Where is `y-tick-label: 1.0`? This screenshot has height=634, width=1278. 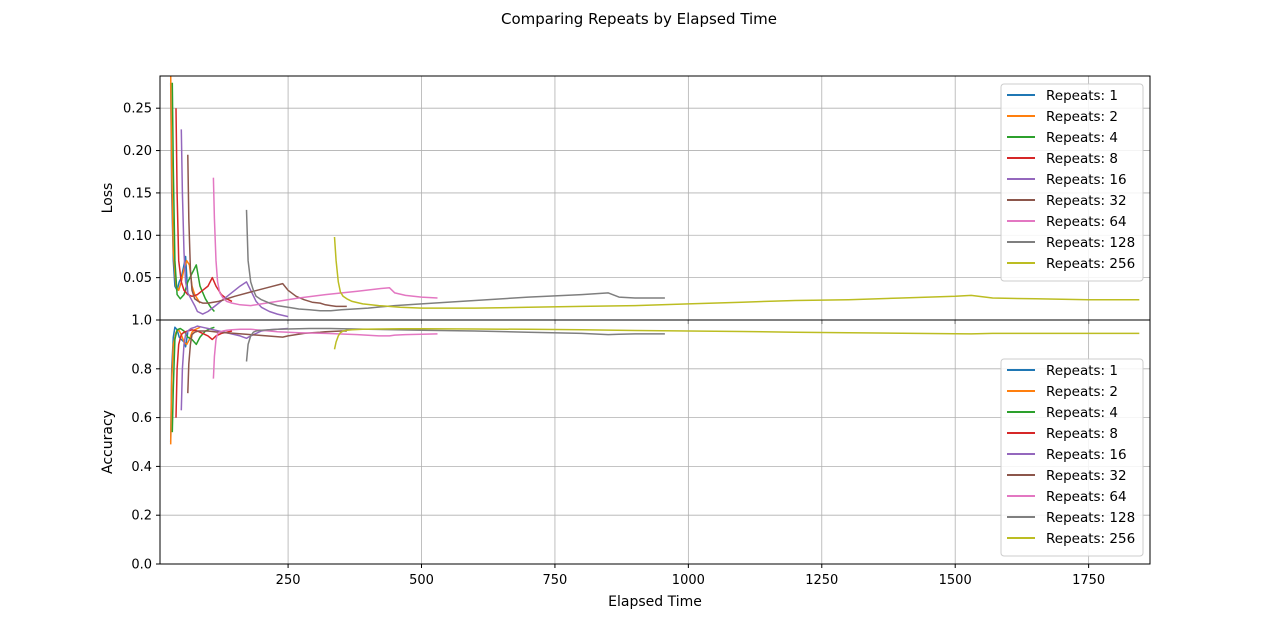 y-tick-label: 1.0 is located at coordinates (141, 321).